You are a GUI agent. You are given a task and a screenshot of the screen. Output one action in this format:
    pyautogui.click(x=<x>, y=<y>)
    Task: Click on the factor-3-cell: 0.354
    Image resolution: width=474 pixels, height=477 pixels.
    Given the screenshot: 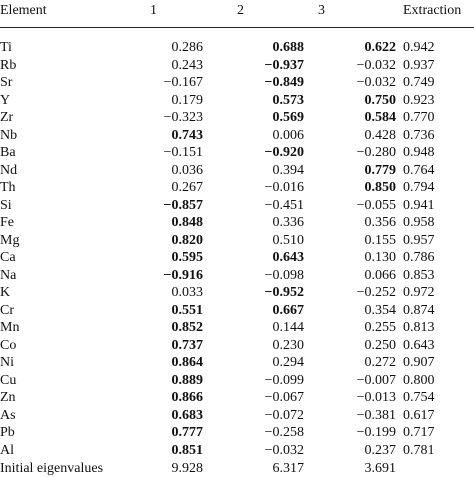 What is the action you would take?
    pyautogui.click(x=380, y=310)
    